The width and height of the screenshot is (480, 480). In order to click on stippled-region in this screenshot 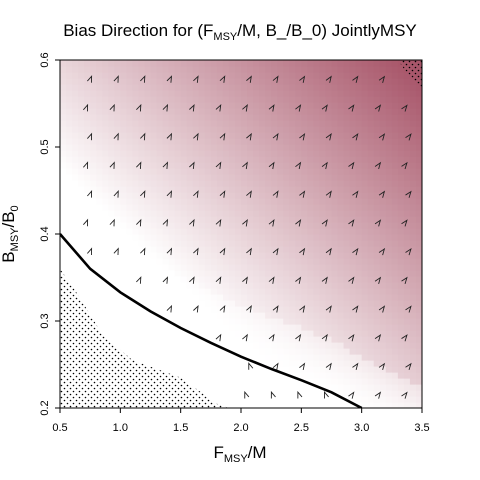, I will do `click(409, 75)`.